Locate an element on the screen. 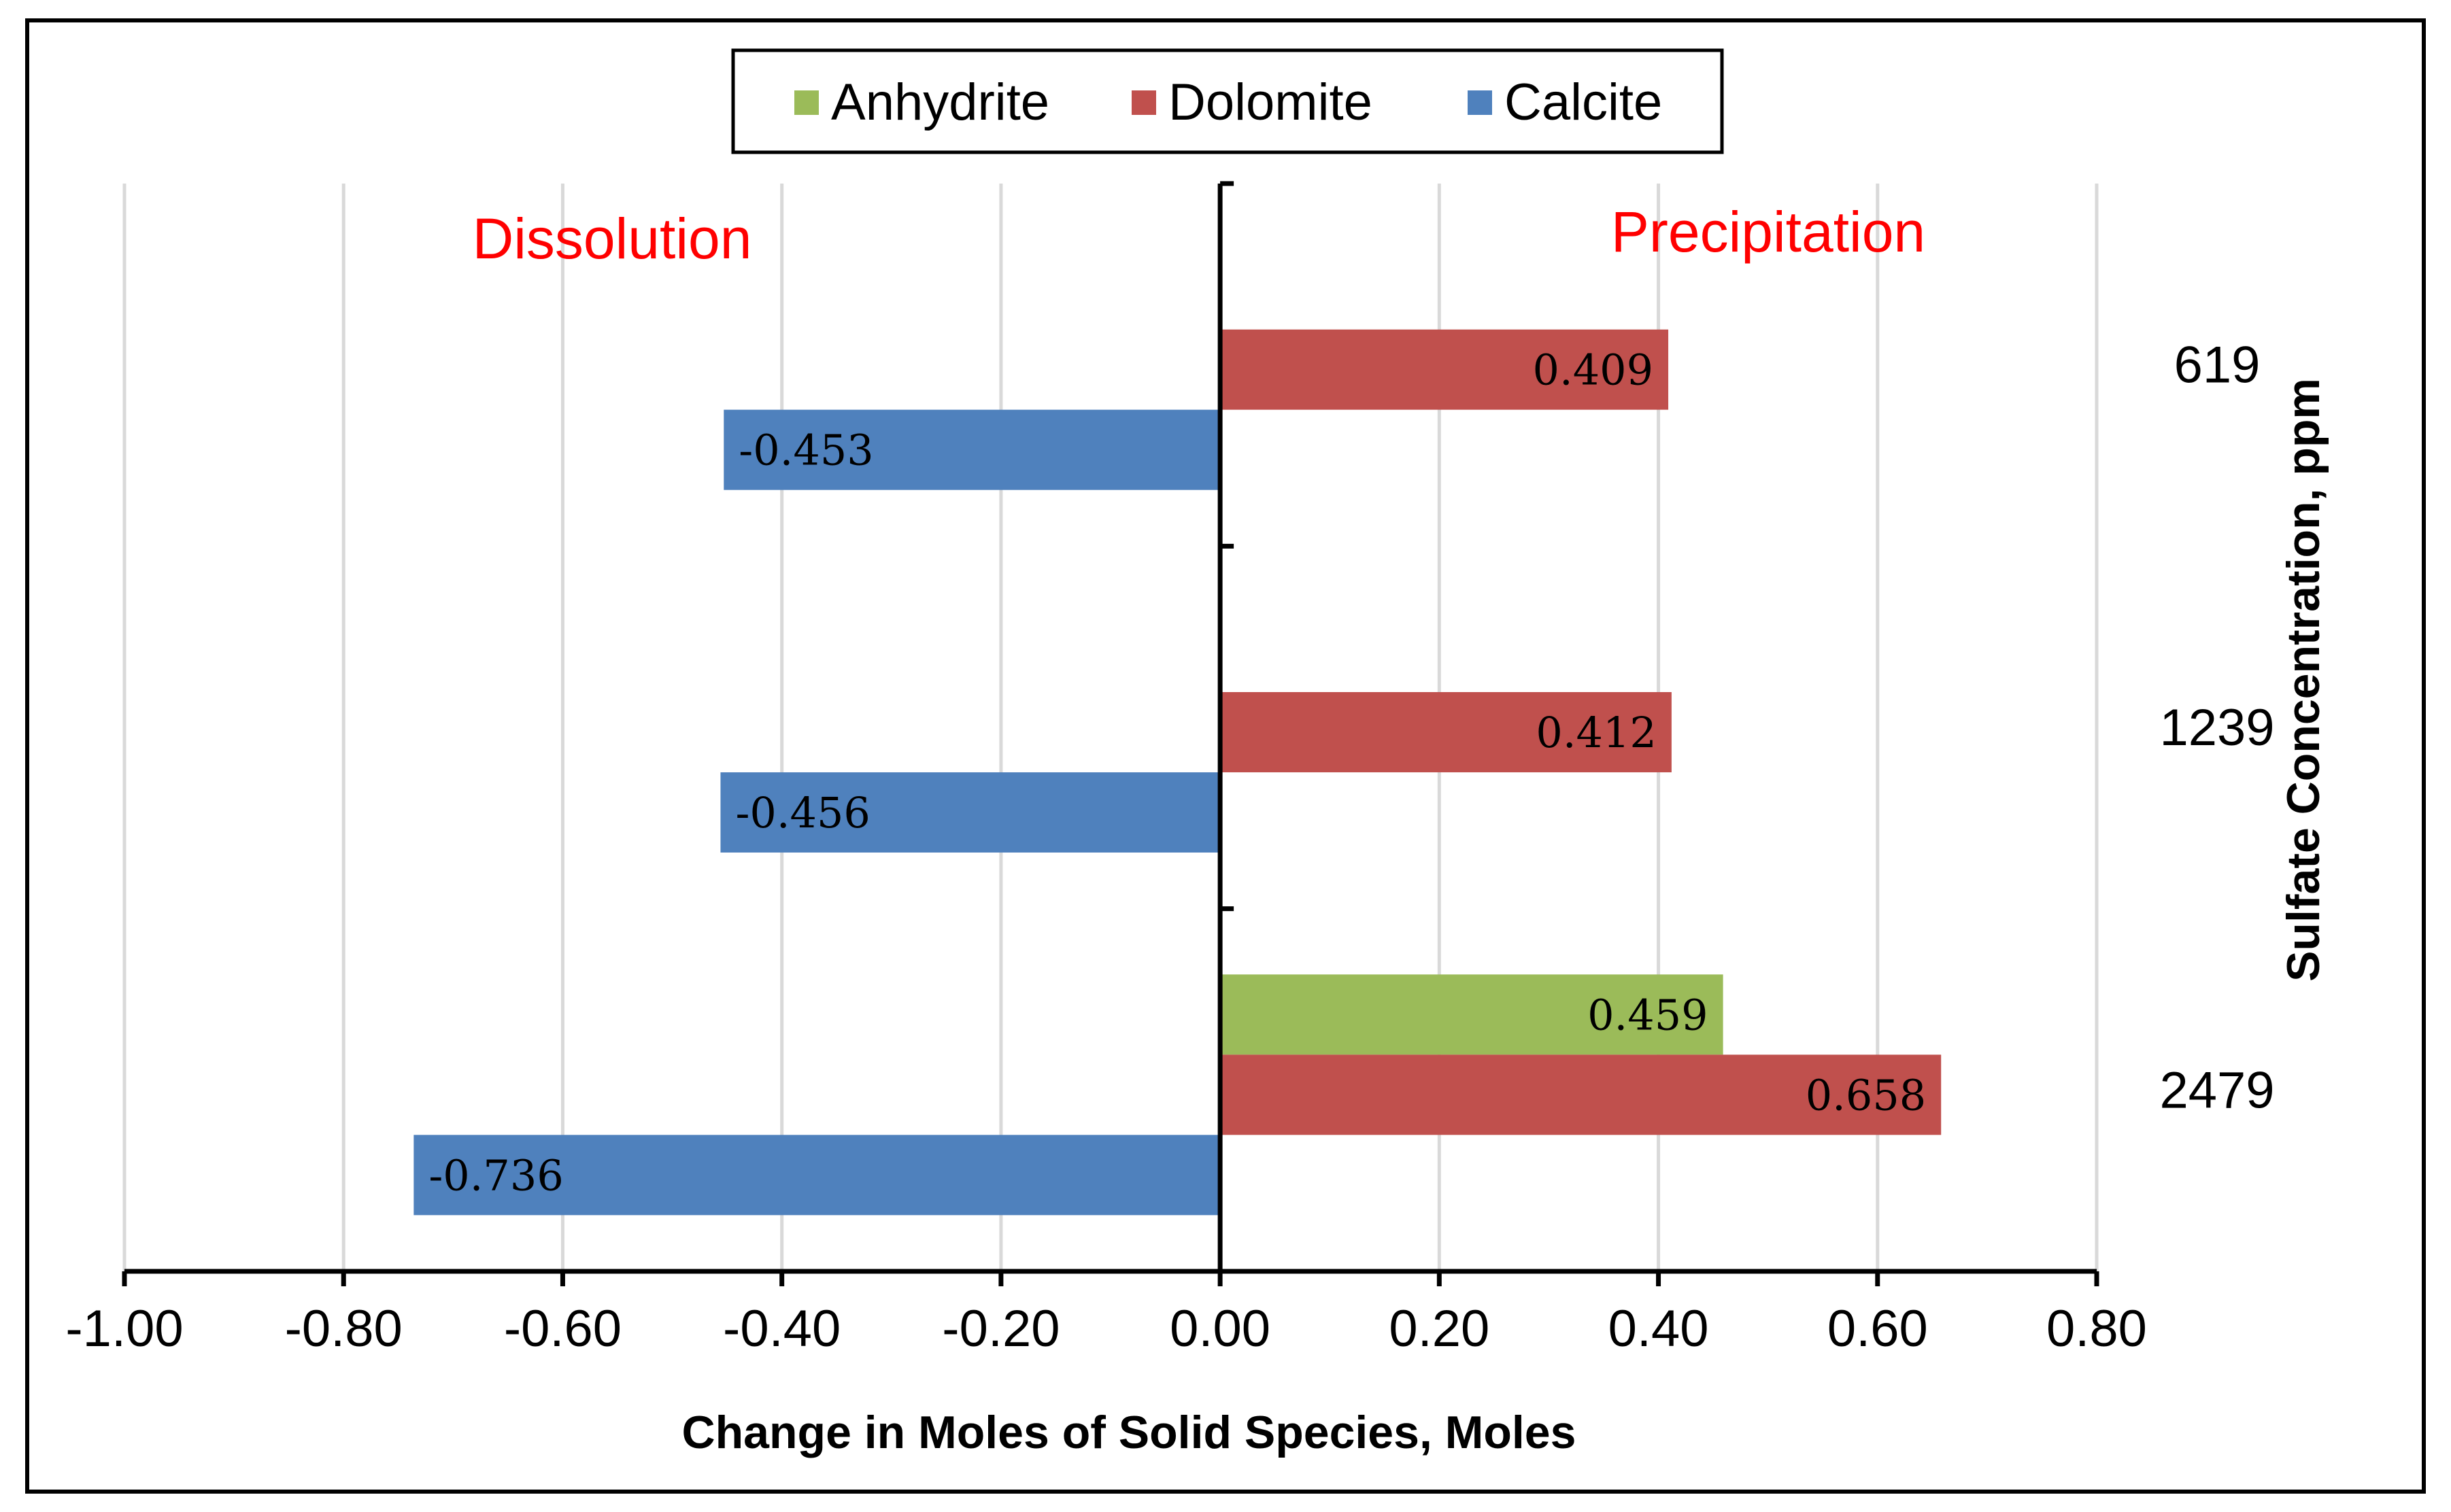 Image resolution: width=2451 pixels, height=1512 pixels. x-tick-label: -1.00 is located at coordinates (124, 1329).